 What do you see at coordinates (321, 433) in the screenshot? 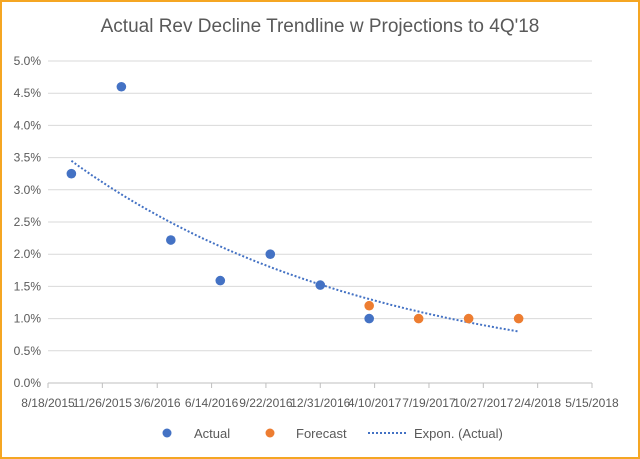
I see `legend-forecast-label: Forecast` at bounding box center [321, 433].